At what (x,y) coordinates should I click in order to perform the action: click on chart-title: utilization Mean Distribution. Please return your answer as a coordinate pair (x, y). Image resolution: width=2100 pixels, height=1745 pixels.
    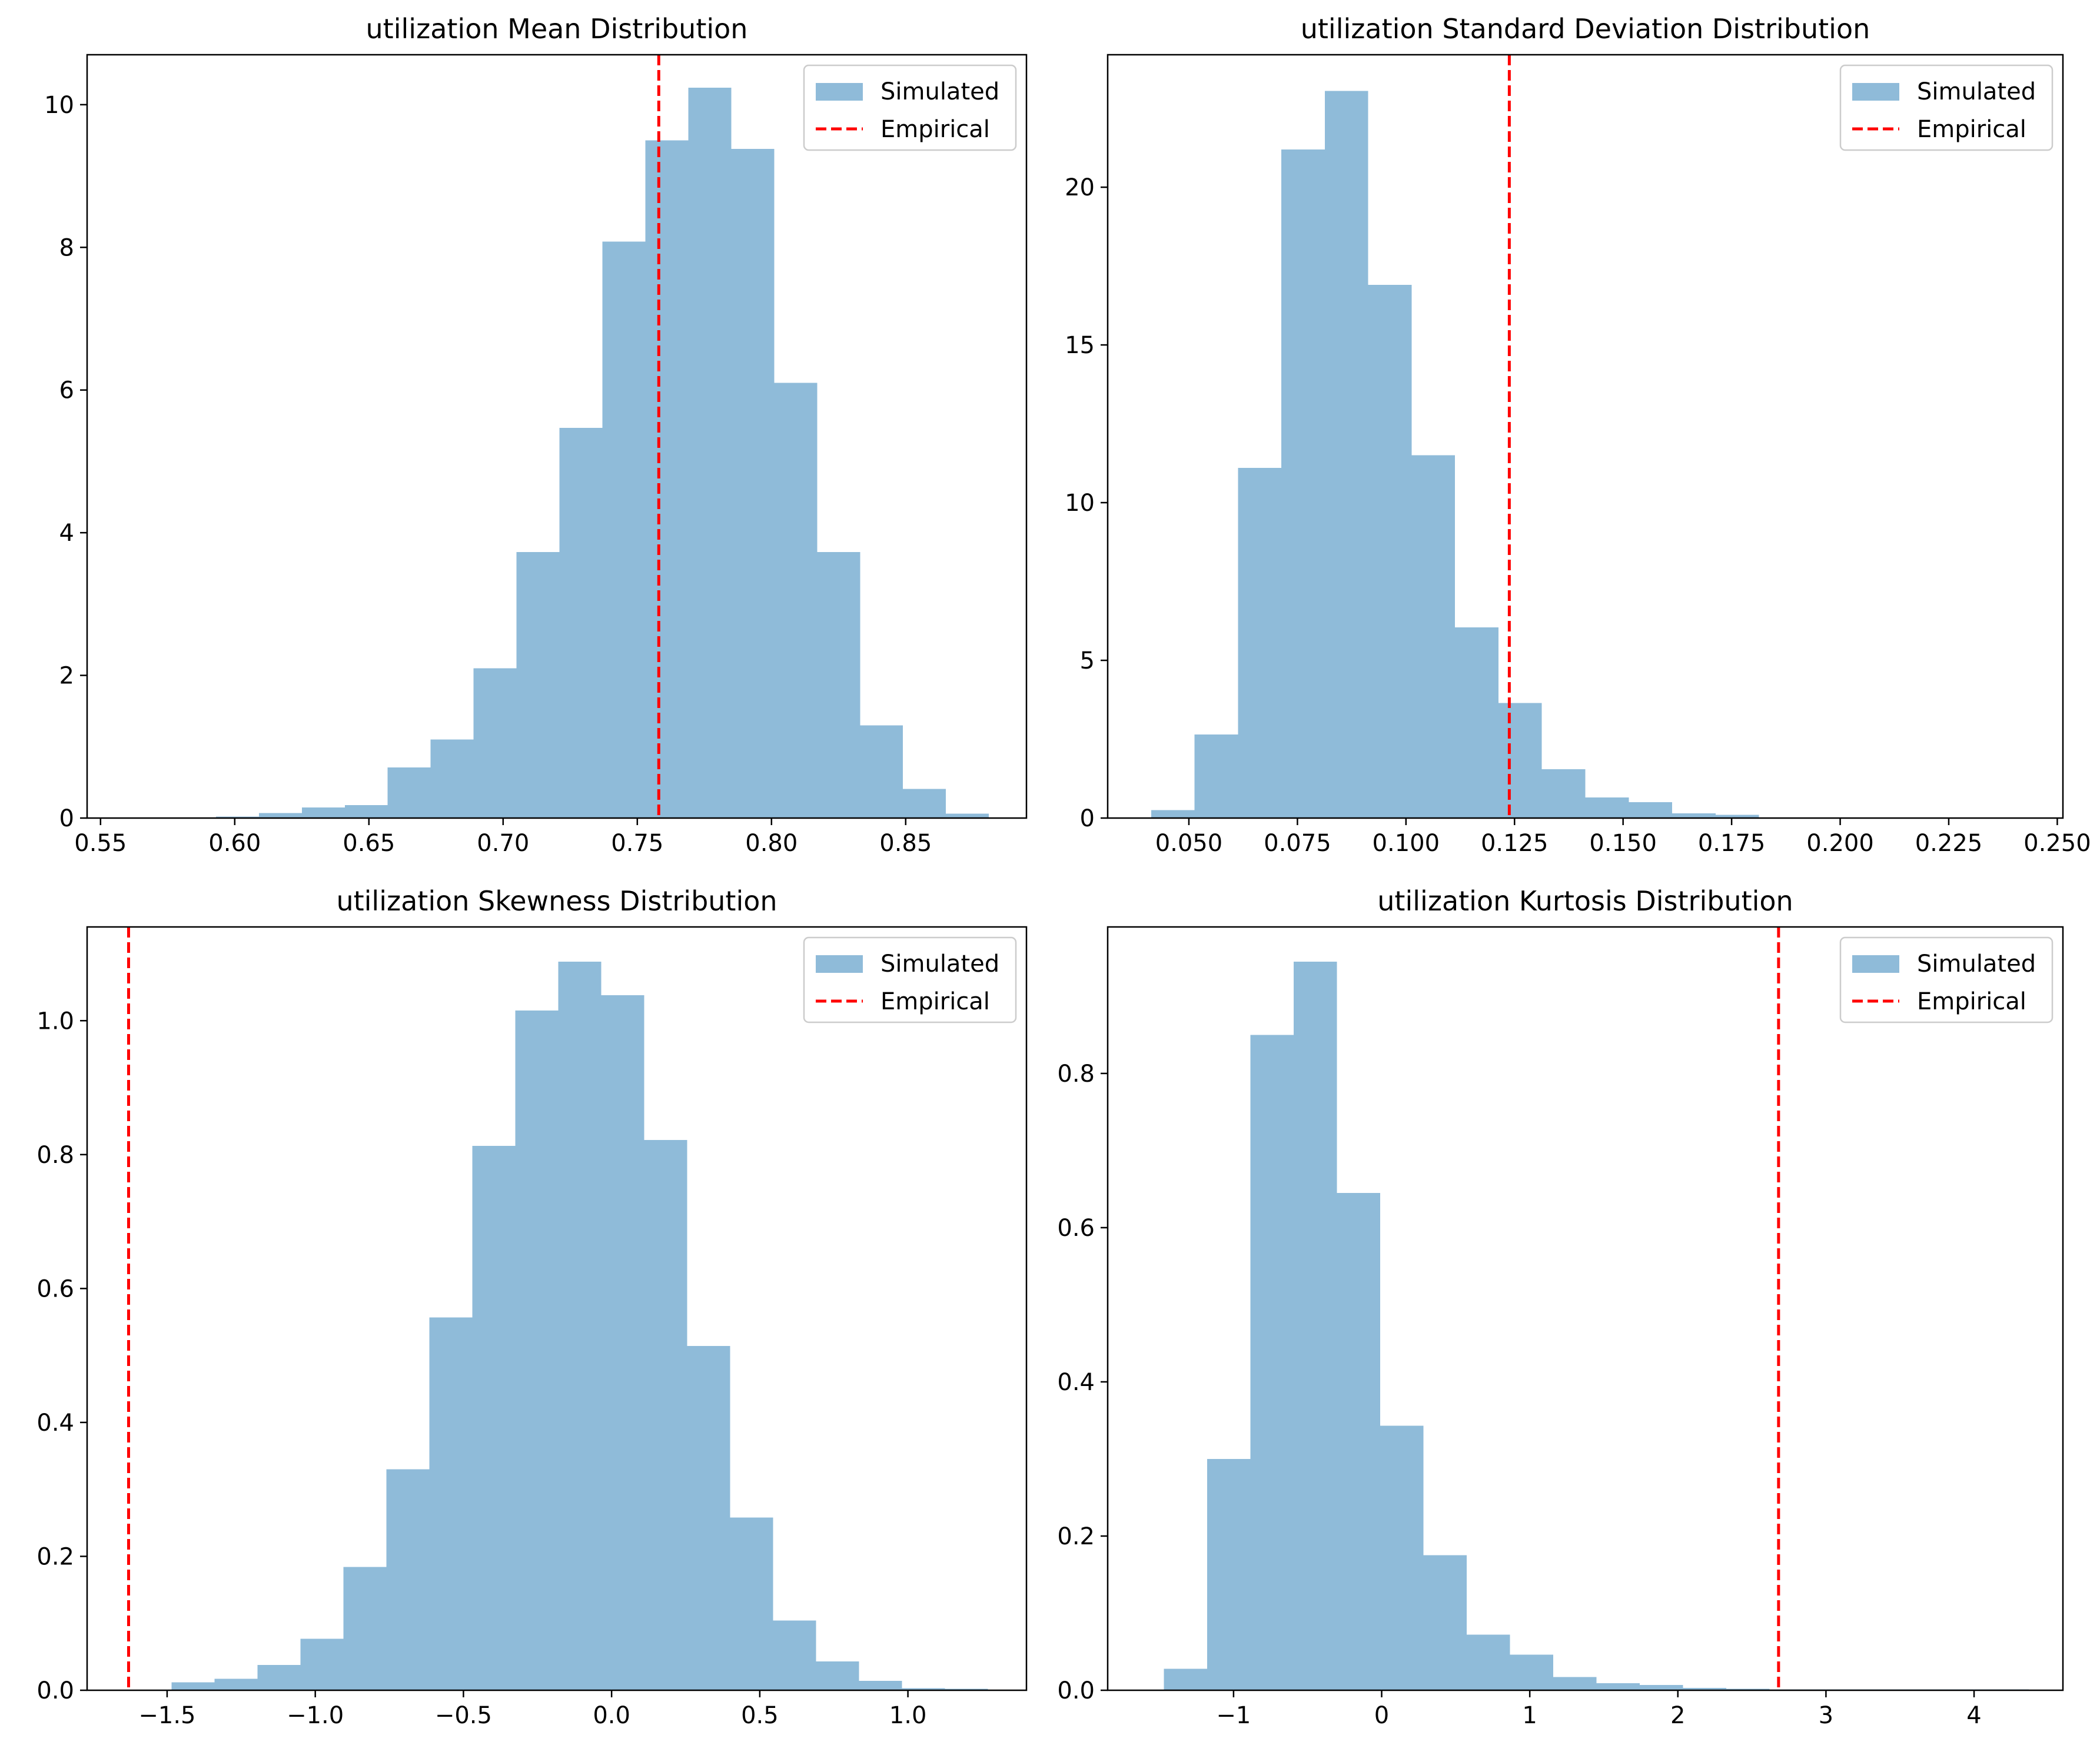
    Looking at the image, I should click on (557, 29).